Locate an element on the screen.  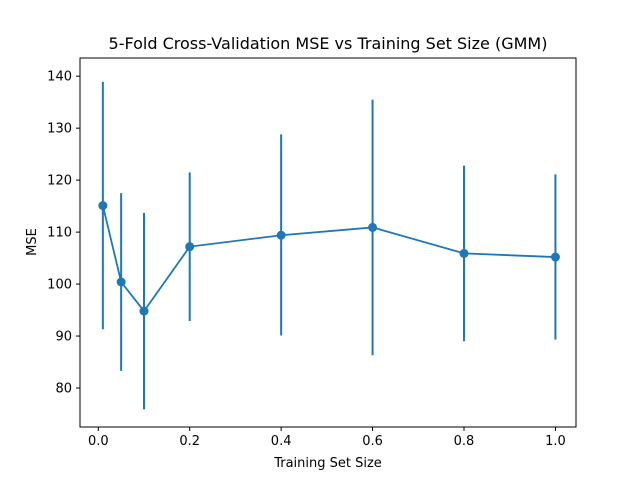
x-tick-label: 0.0 is located at coordinates (98, 441).